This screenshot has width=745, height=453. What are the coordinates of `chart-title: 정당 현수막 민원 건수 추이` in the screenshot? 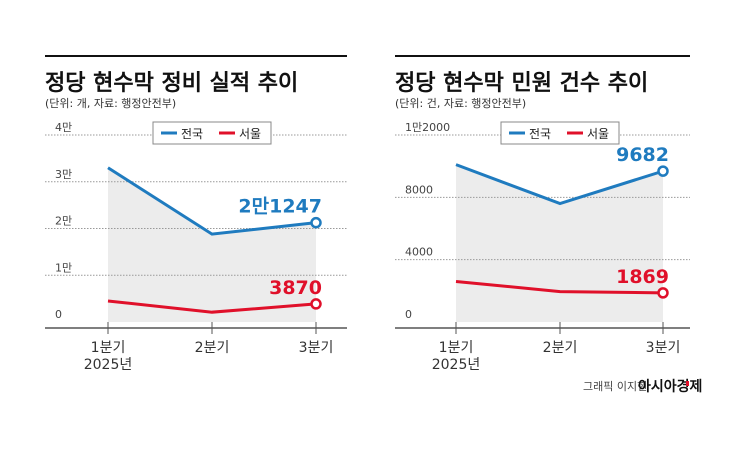 It's located at (521, 83).